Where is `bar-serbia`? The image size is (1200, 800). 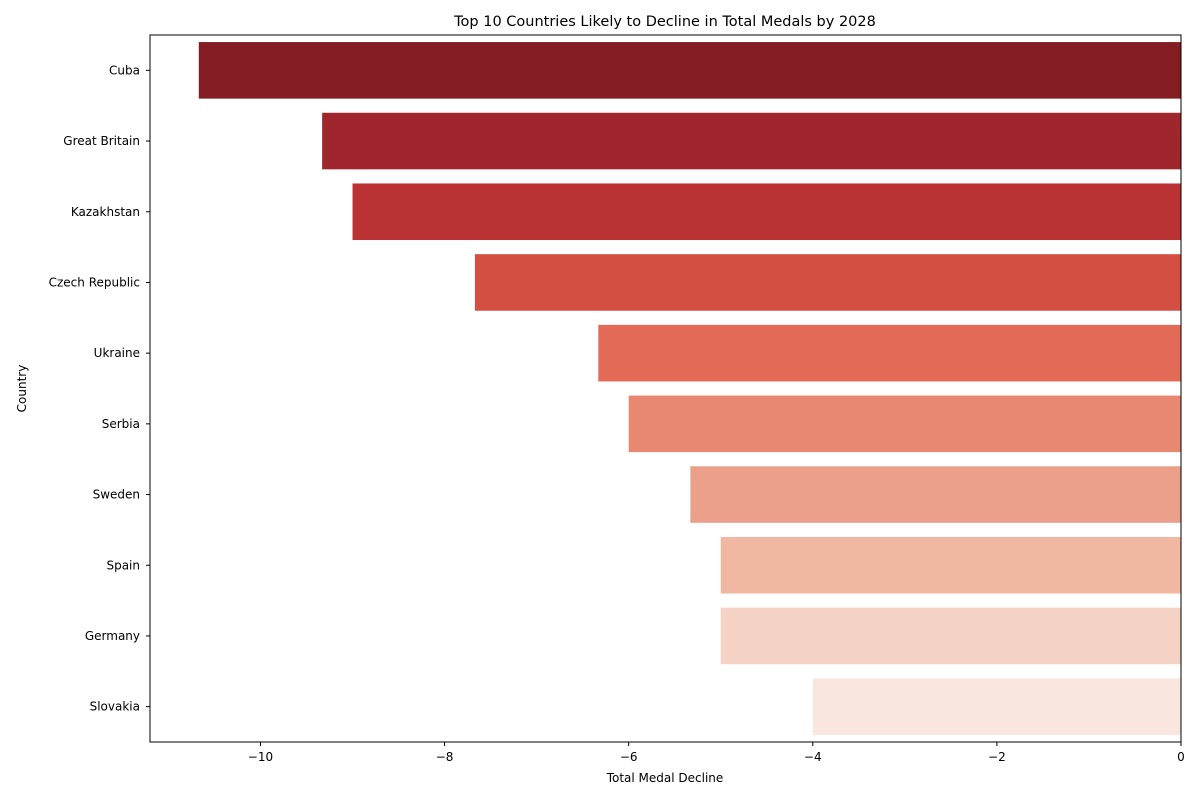
bar-serbia is located at coordinates (904, 424).